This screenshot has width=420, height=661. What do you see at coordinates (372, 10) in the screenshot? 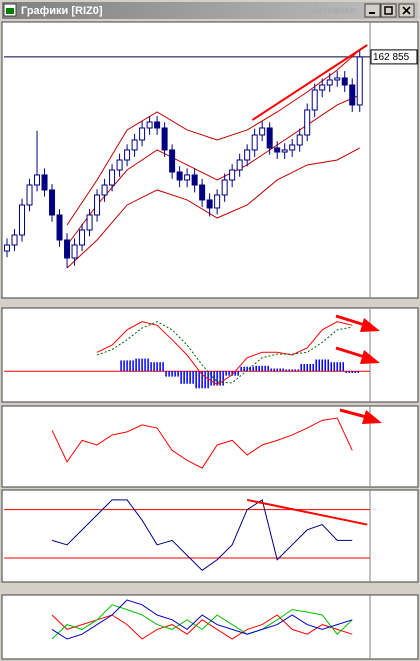
I see `minimize-button` at bounding box center [372, 10].